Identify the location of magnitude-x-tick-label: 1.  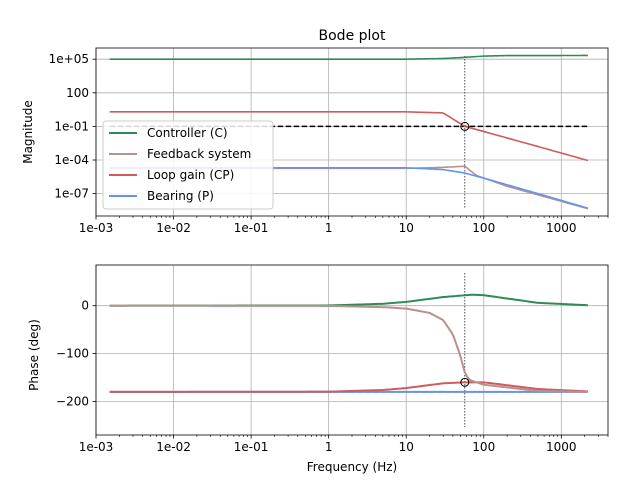
(329, 228).